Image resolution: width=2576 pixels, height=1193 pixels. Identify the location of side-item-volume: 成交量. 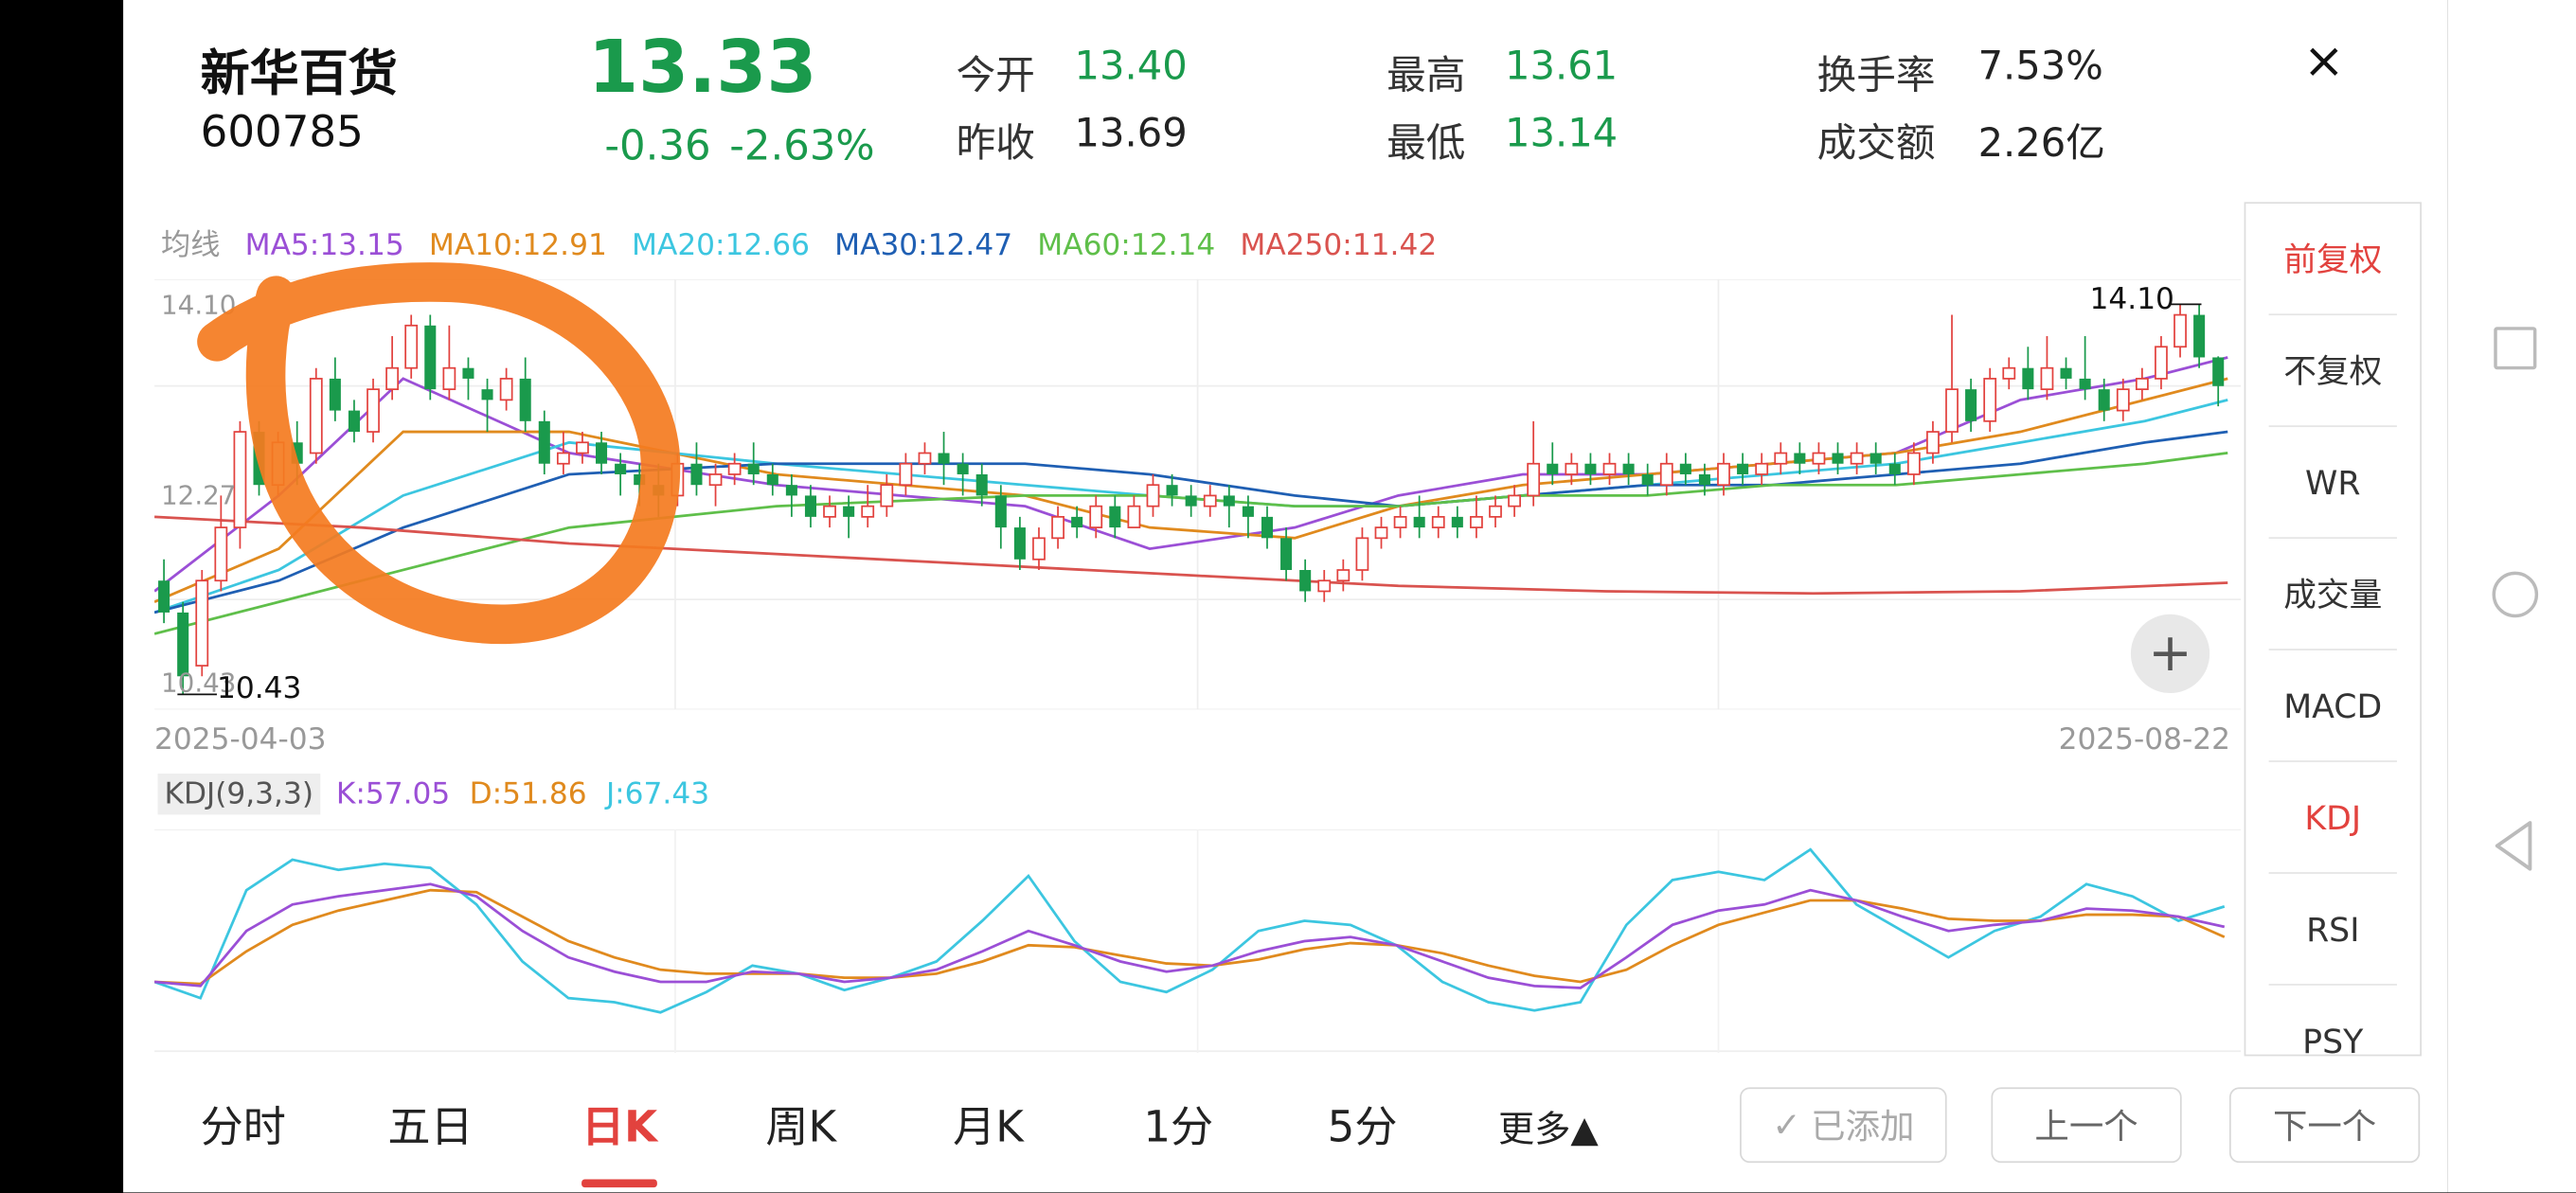
(2333, 594).